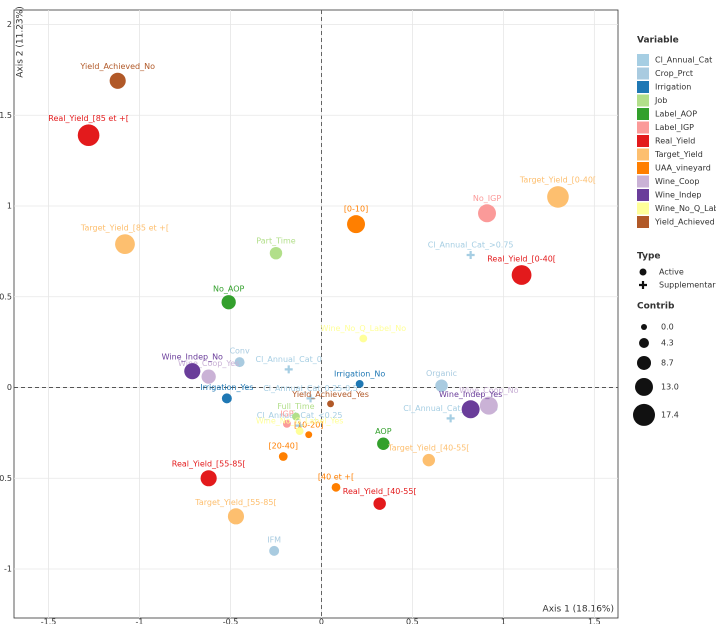  What do you see at coordinates (683, 60) in the screenshot?
I see `legend-label: Cl_Annual_Cat` at bounding box center [683, 60].